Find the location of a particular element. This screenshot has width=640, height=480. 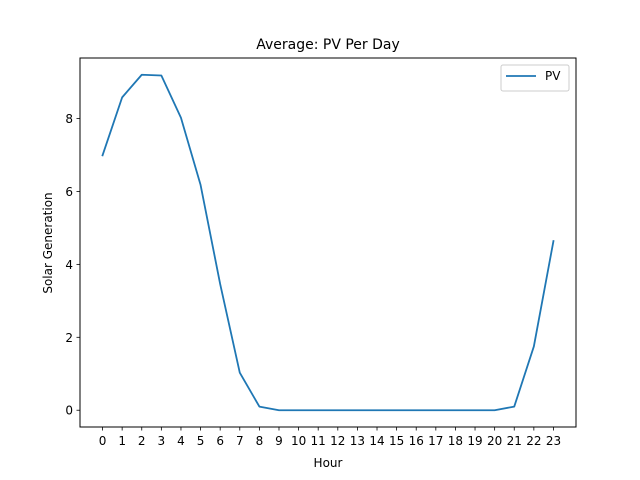

x-tick-label: 3 is located at coordinates (162, 441).